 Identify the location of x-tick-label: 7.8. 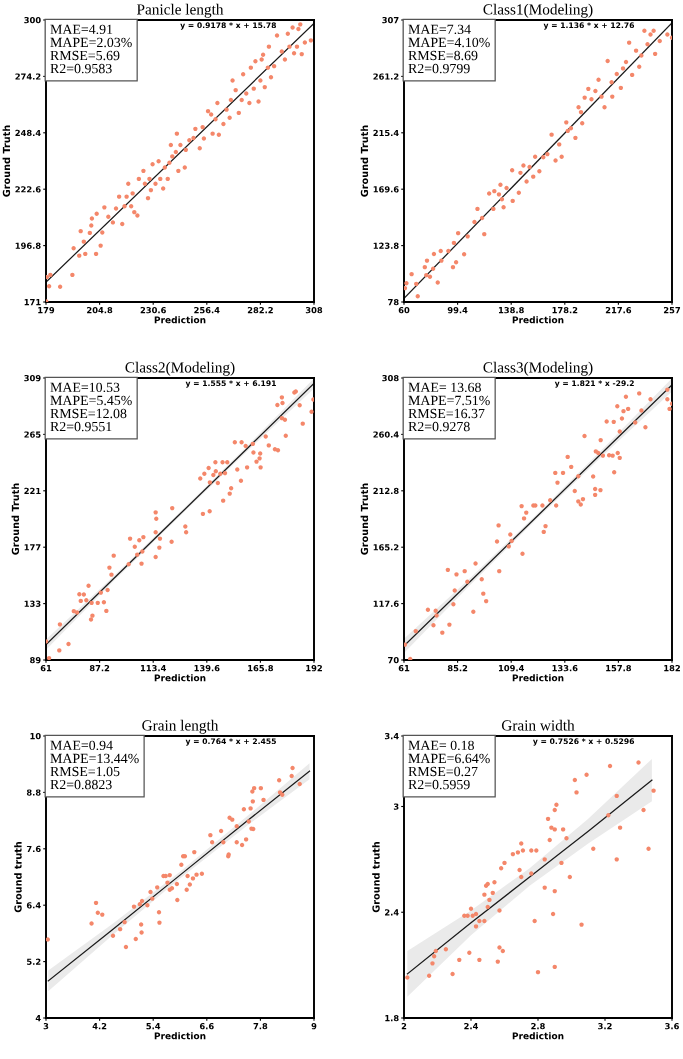
(260, 1026).